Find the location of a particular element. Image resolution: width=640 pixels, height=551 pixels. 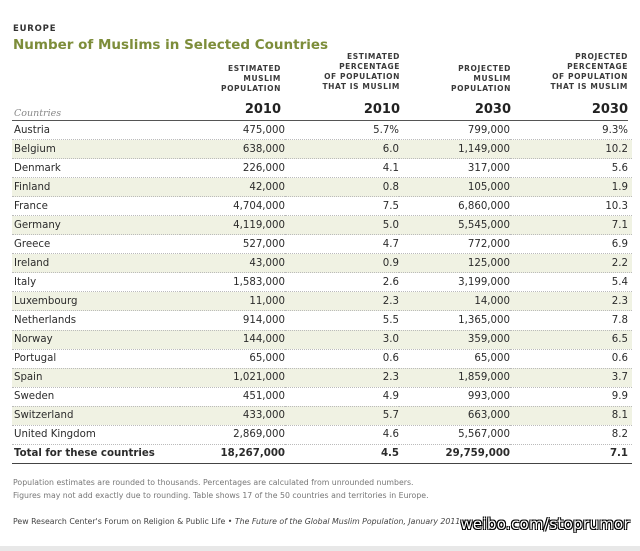

cell-pct2010: 5.0 is located at coordinates (342, 225).